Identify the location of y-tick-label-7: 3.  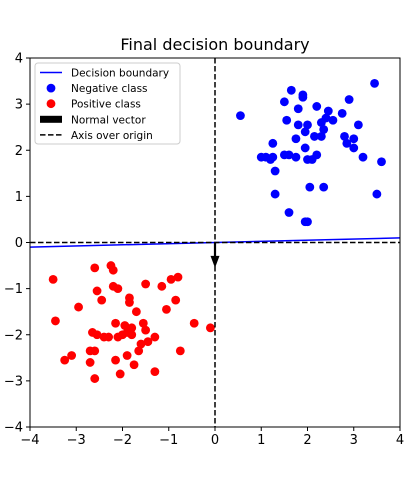
(19, 105).